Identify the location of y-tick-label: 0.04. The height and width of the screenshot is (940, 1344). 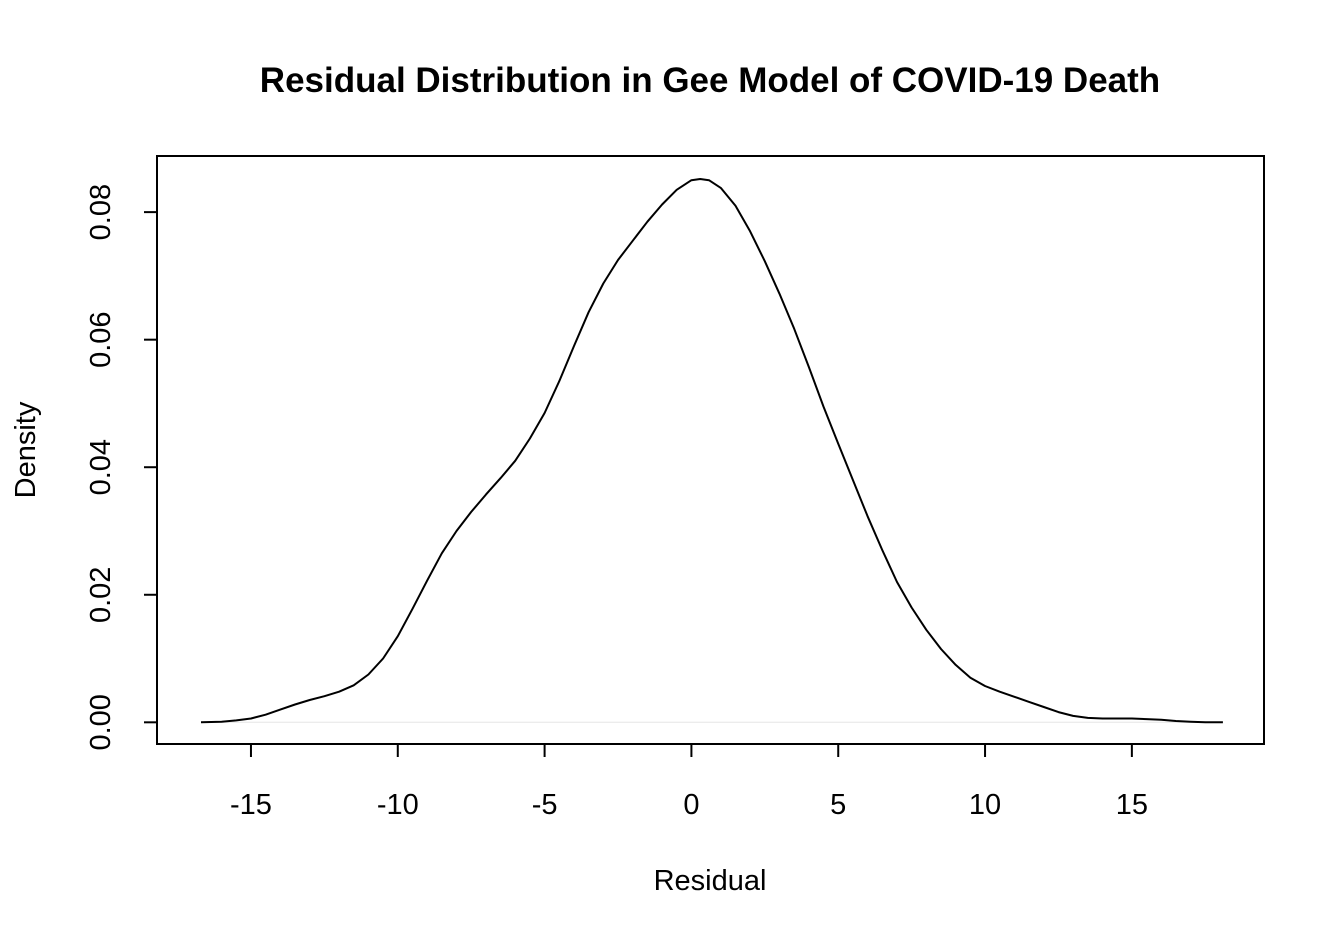
(101, 467).